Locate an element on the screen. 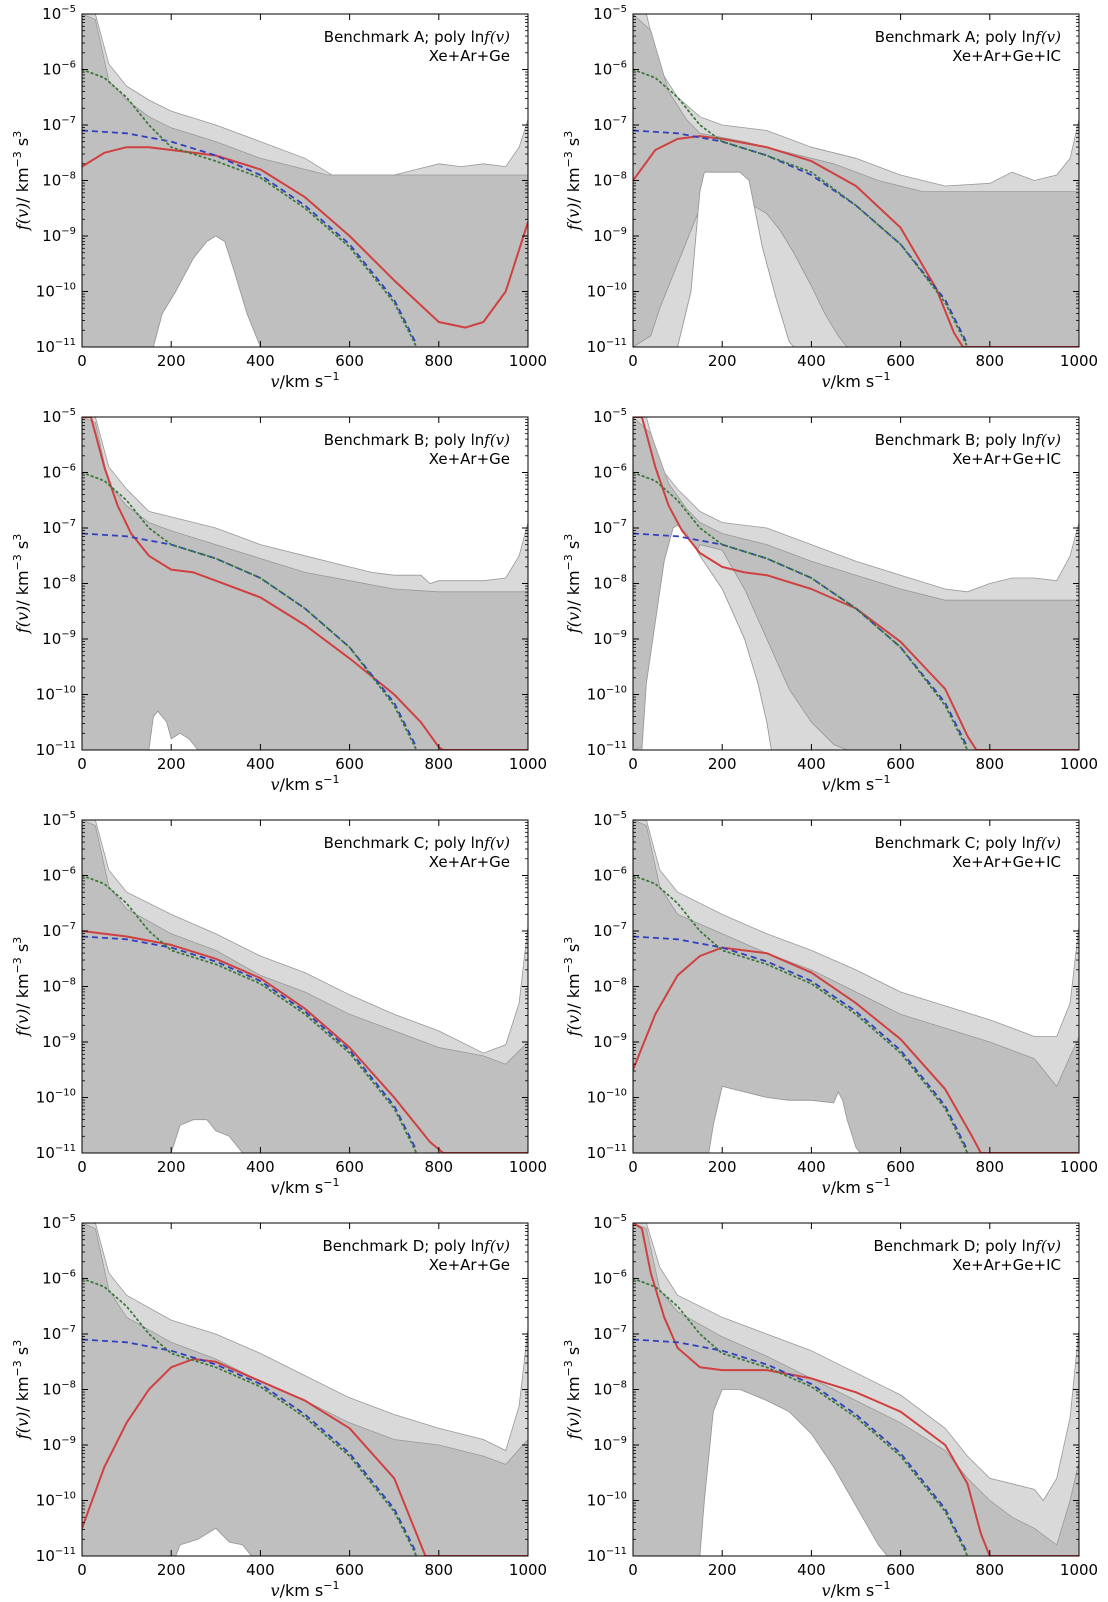  chart-6-x-tick-label: 800 is located at coordinates (989, 1167).